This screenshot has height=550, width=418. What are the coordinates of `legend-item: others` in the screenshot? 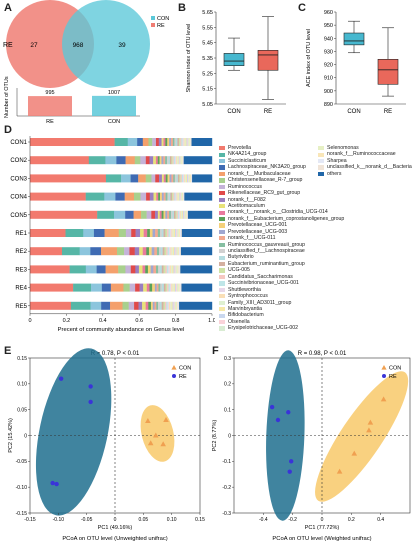 It's located at (365, 174).